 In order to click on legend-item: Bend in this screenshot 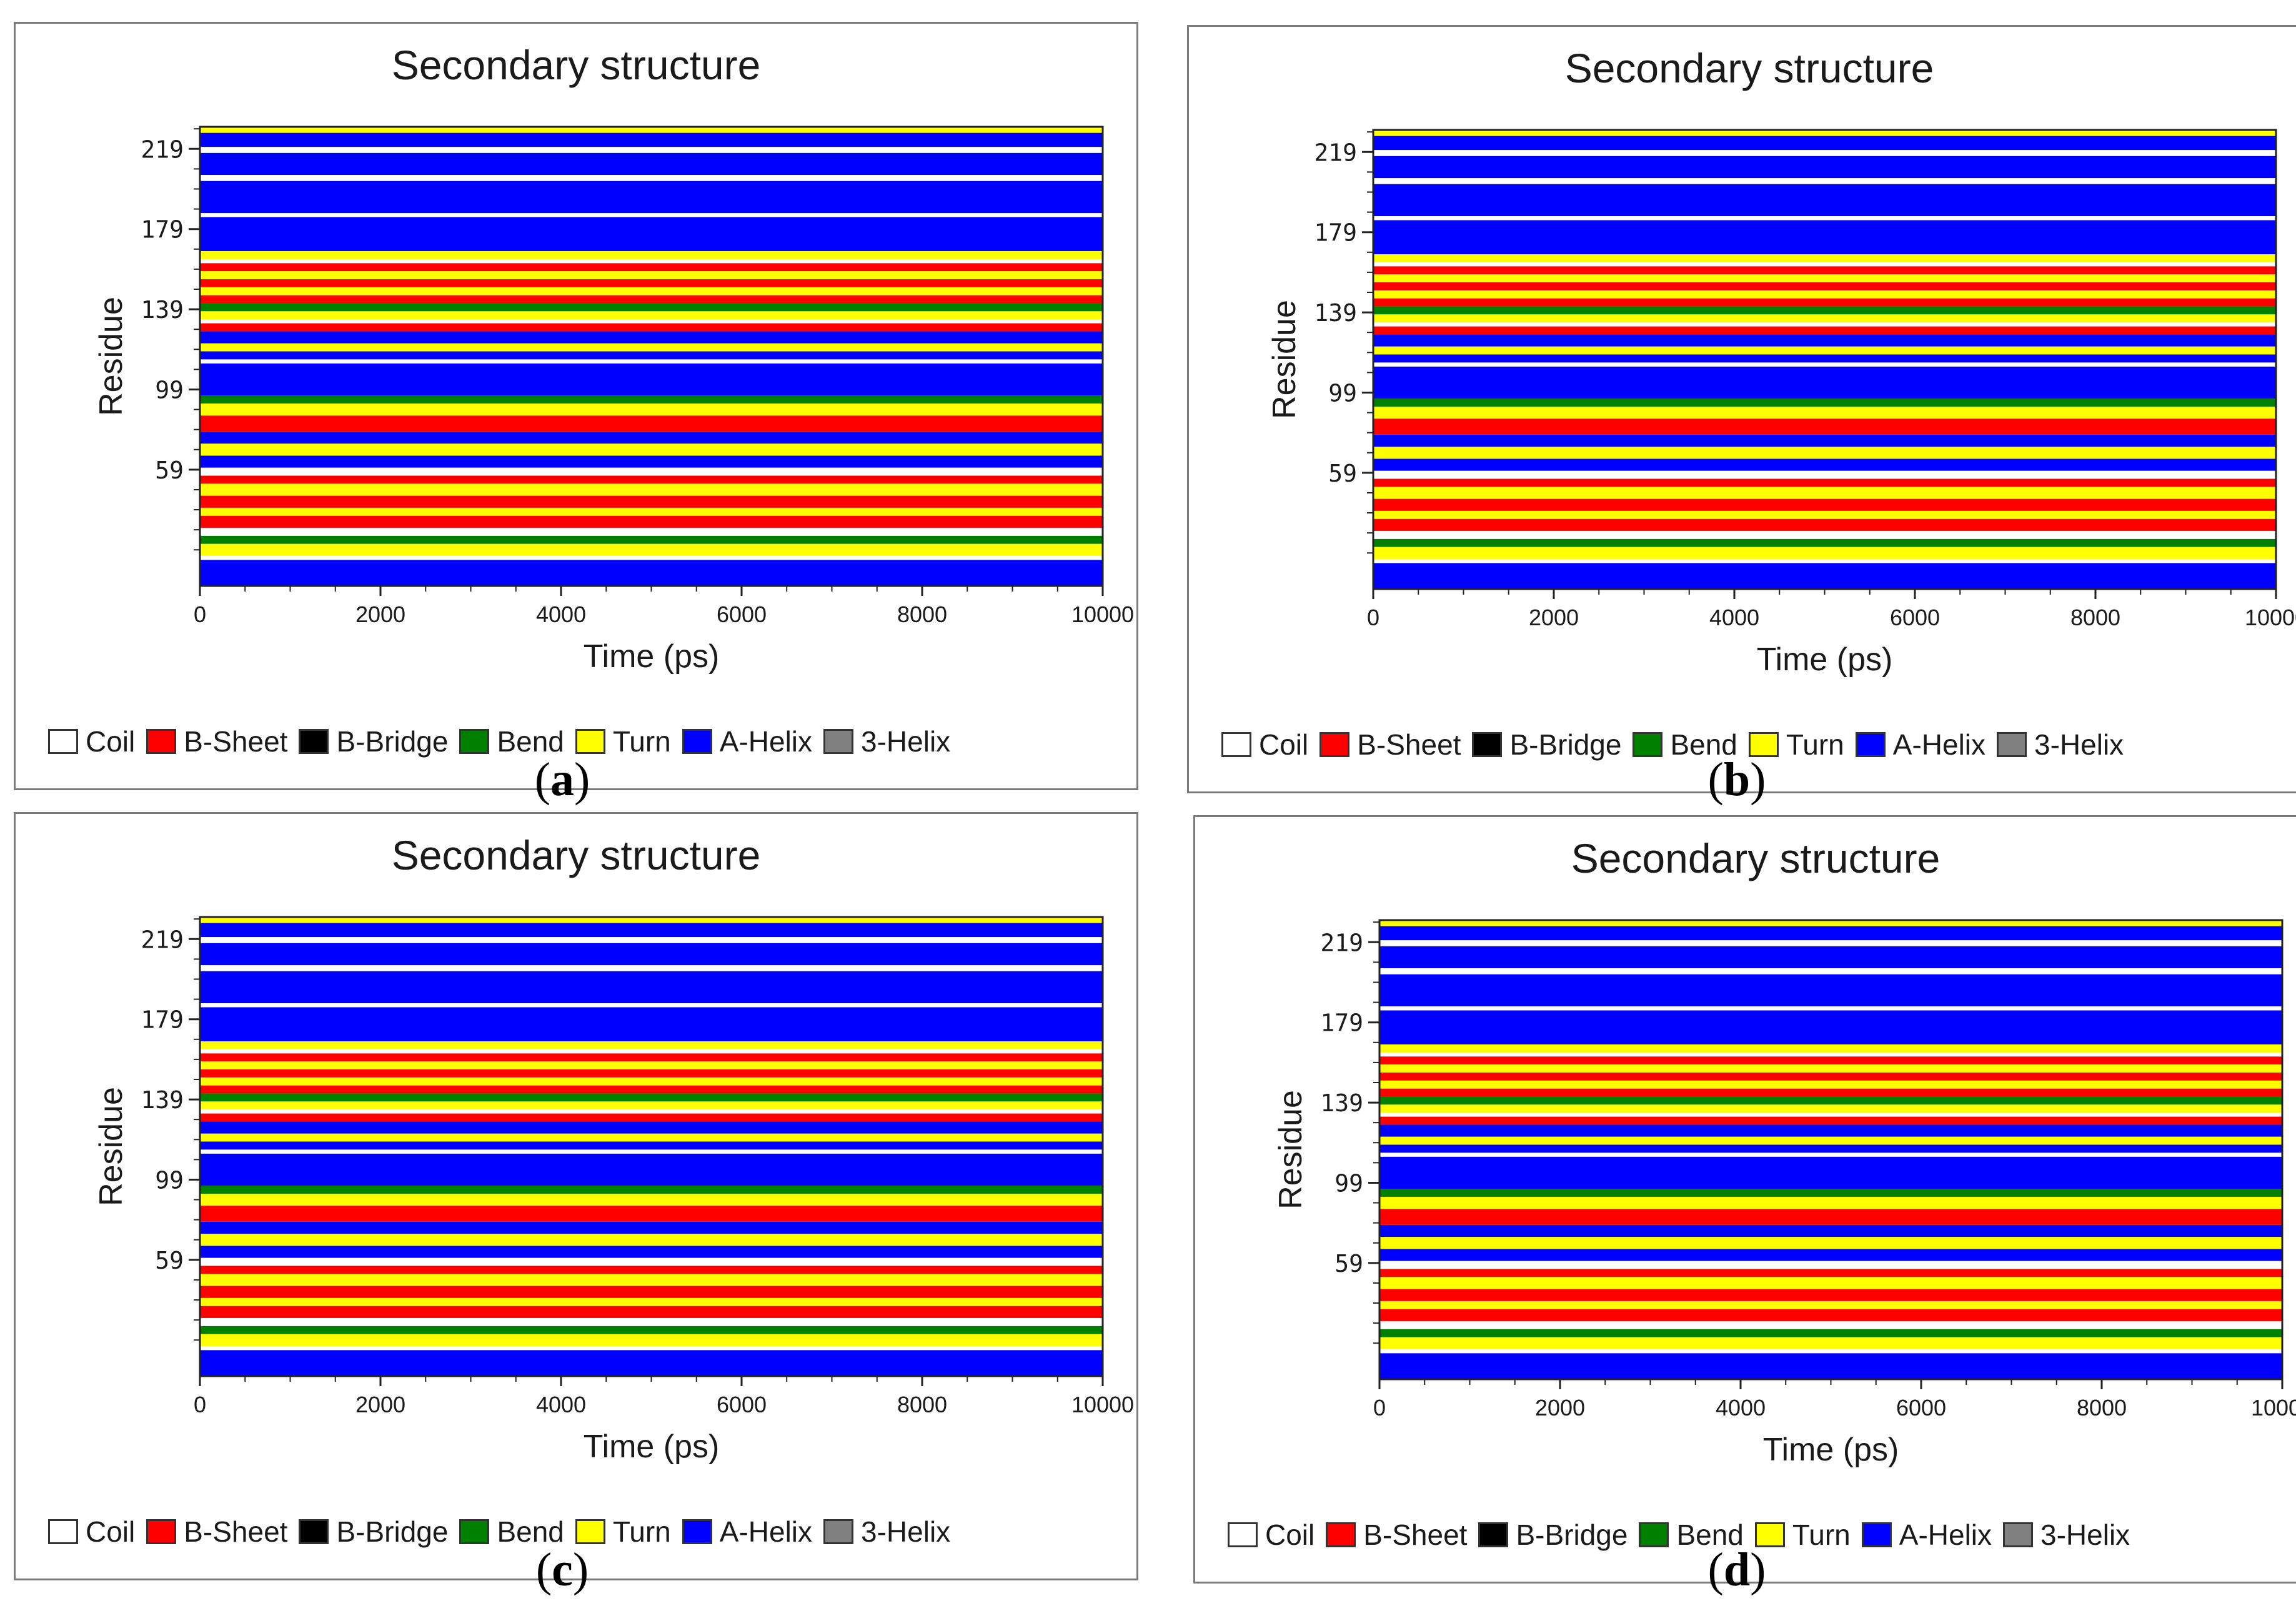, I will do `click(511, 1532)`.